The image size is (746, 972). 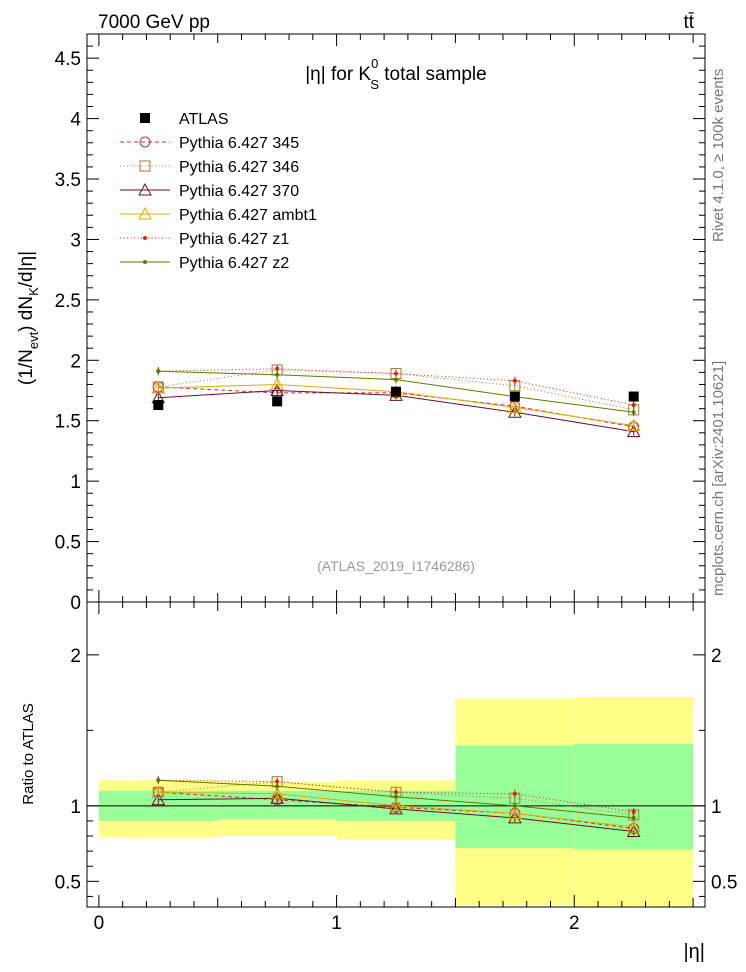 What do you see at coordinates (338, 74) in the screenshot?
I see `title-pre: |η| for K` at bounding box center [338, 74].